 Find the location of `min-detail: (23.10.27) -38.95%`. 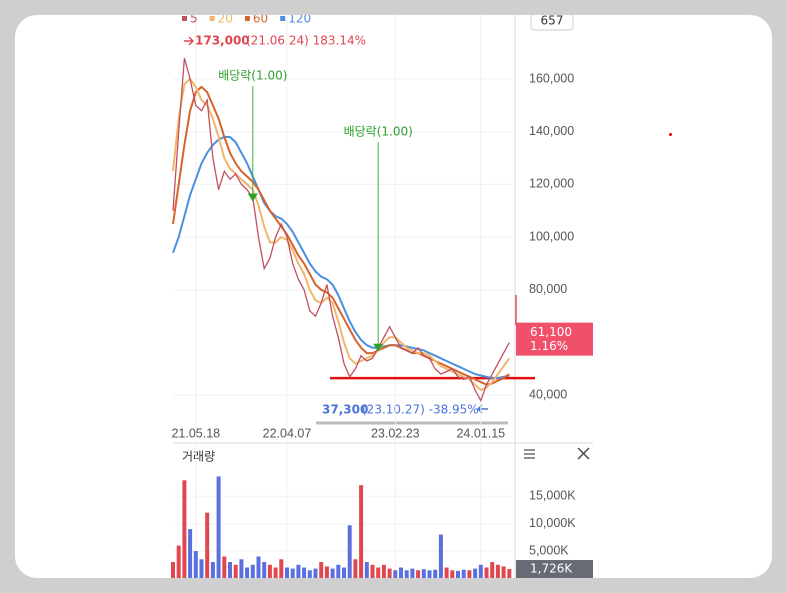

min-detail: (23.10.27) -38.95% is located at coordinates (420, 410).